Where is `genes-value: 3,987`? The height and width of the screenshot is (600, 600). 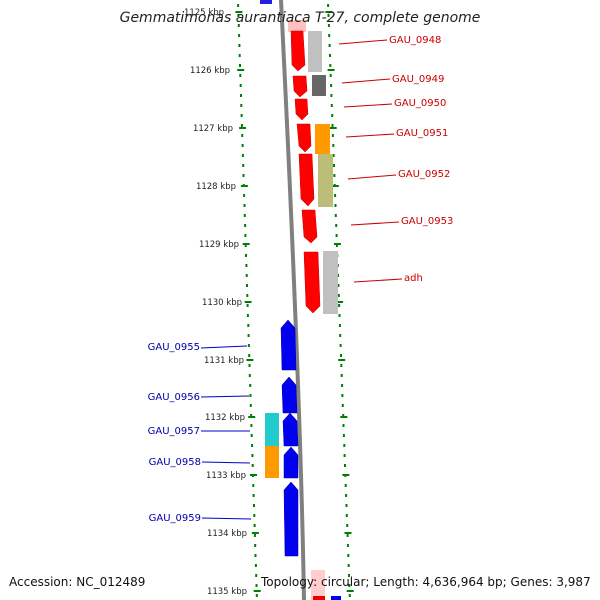
genes-value: 3,987 is located at coordinates (573, 582).